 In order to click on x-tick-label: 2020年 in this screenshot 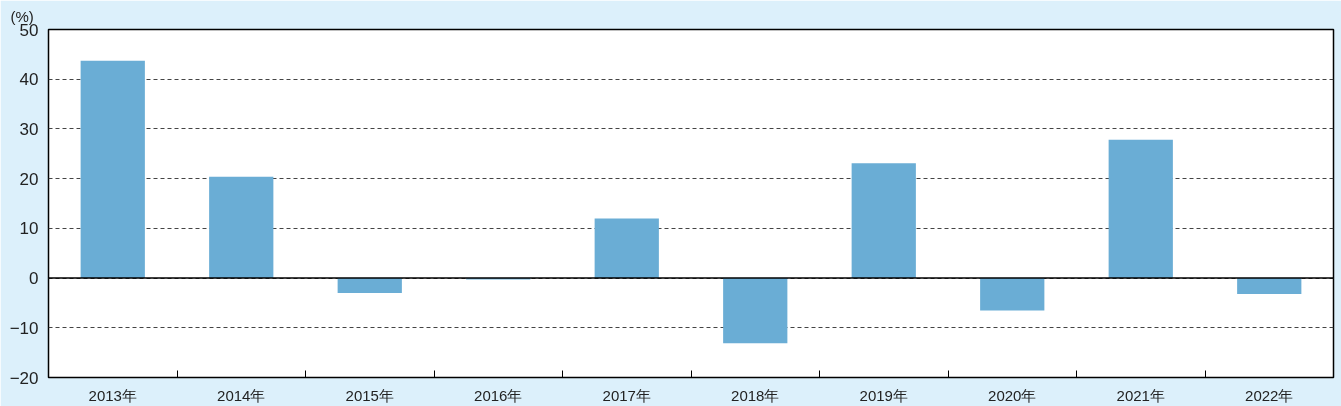, I will do `click(1012, 395)`.